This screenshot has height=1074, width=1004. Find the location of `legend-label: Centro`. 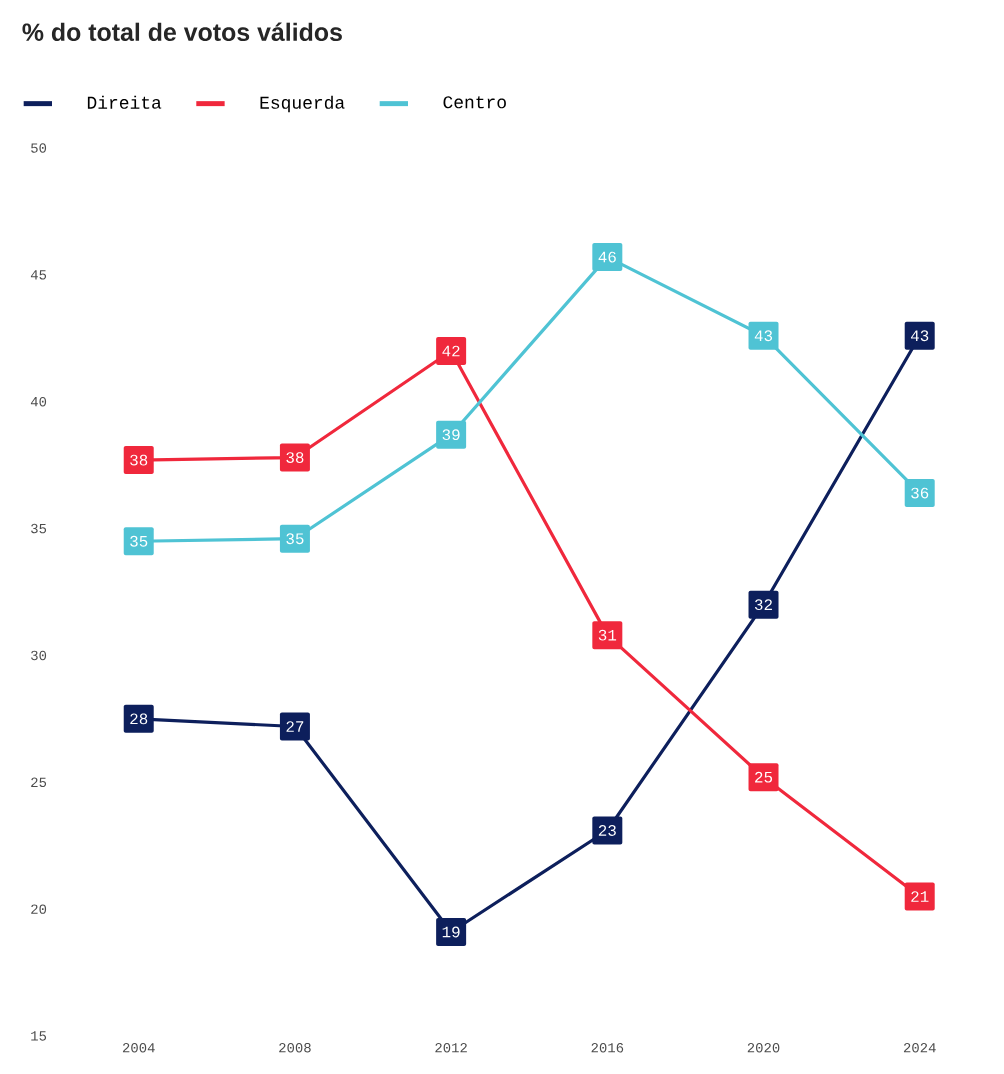

legend-label: Centro is located at coordinates (474, 102).